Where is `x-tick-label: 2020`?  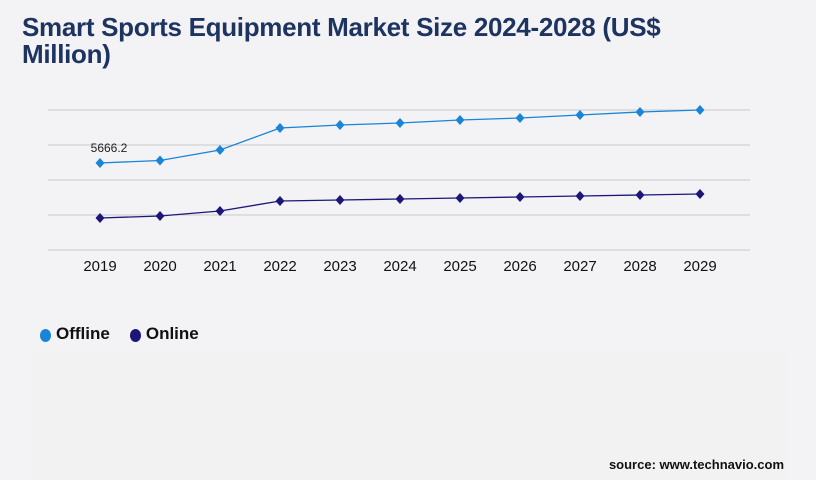
x-tick-label: 2020 is located at coordinates (159, 266).